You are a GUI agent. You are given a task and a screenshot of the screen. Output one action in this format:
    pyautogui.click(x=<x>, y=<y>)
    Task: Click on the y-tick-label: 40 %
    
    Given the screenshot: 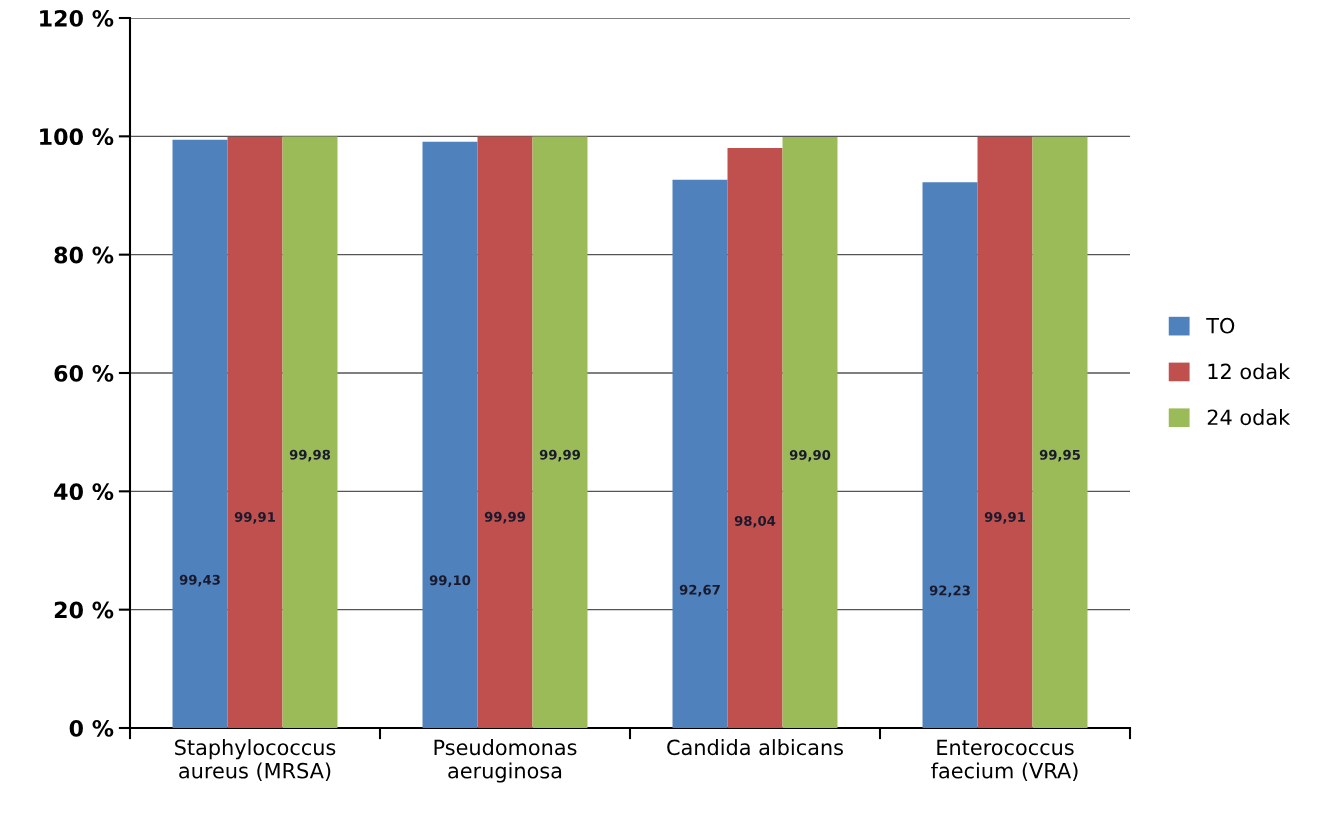 What is the action you would take?
    pyautogui.click(x=84, y=492)
    